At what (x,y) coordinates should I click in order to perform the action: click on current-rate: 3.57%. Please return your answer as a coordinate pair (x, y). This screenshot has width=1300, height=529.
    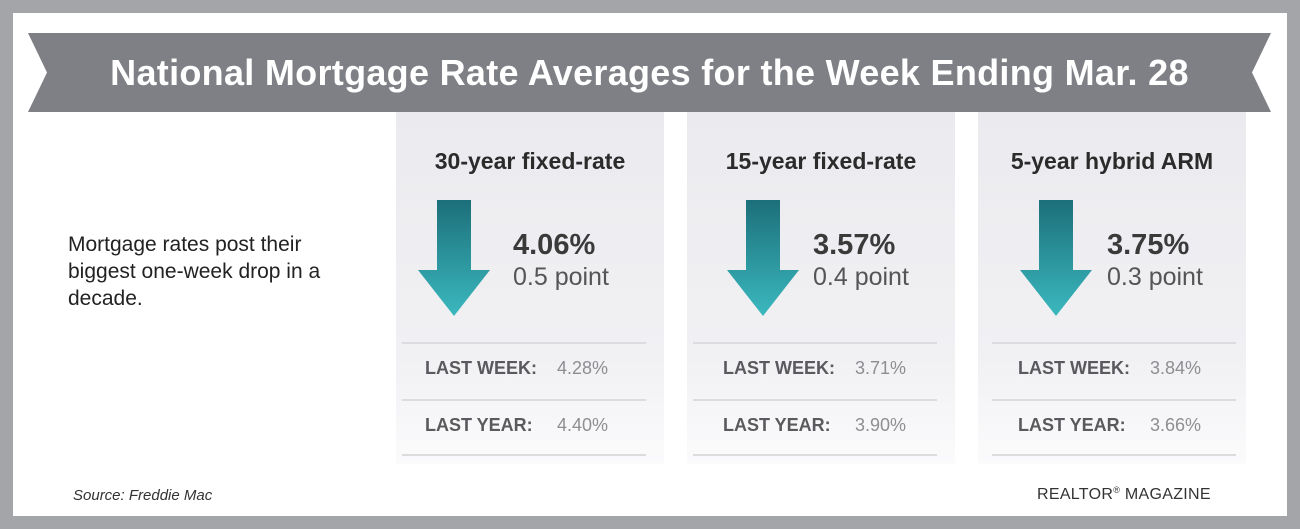
    Looking at the image, I should click on (854, 245).